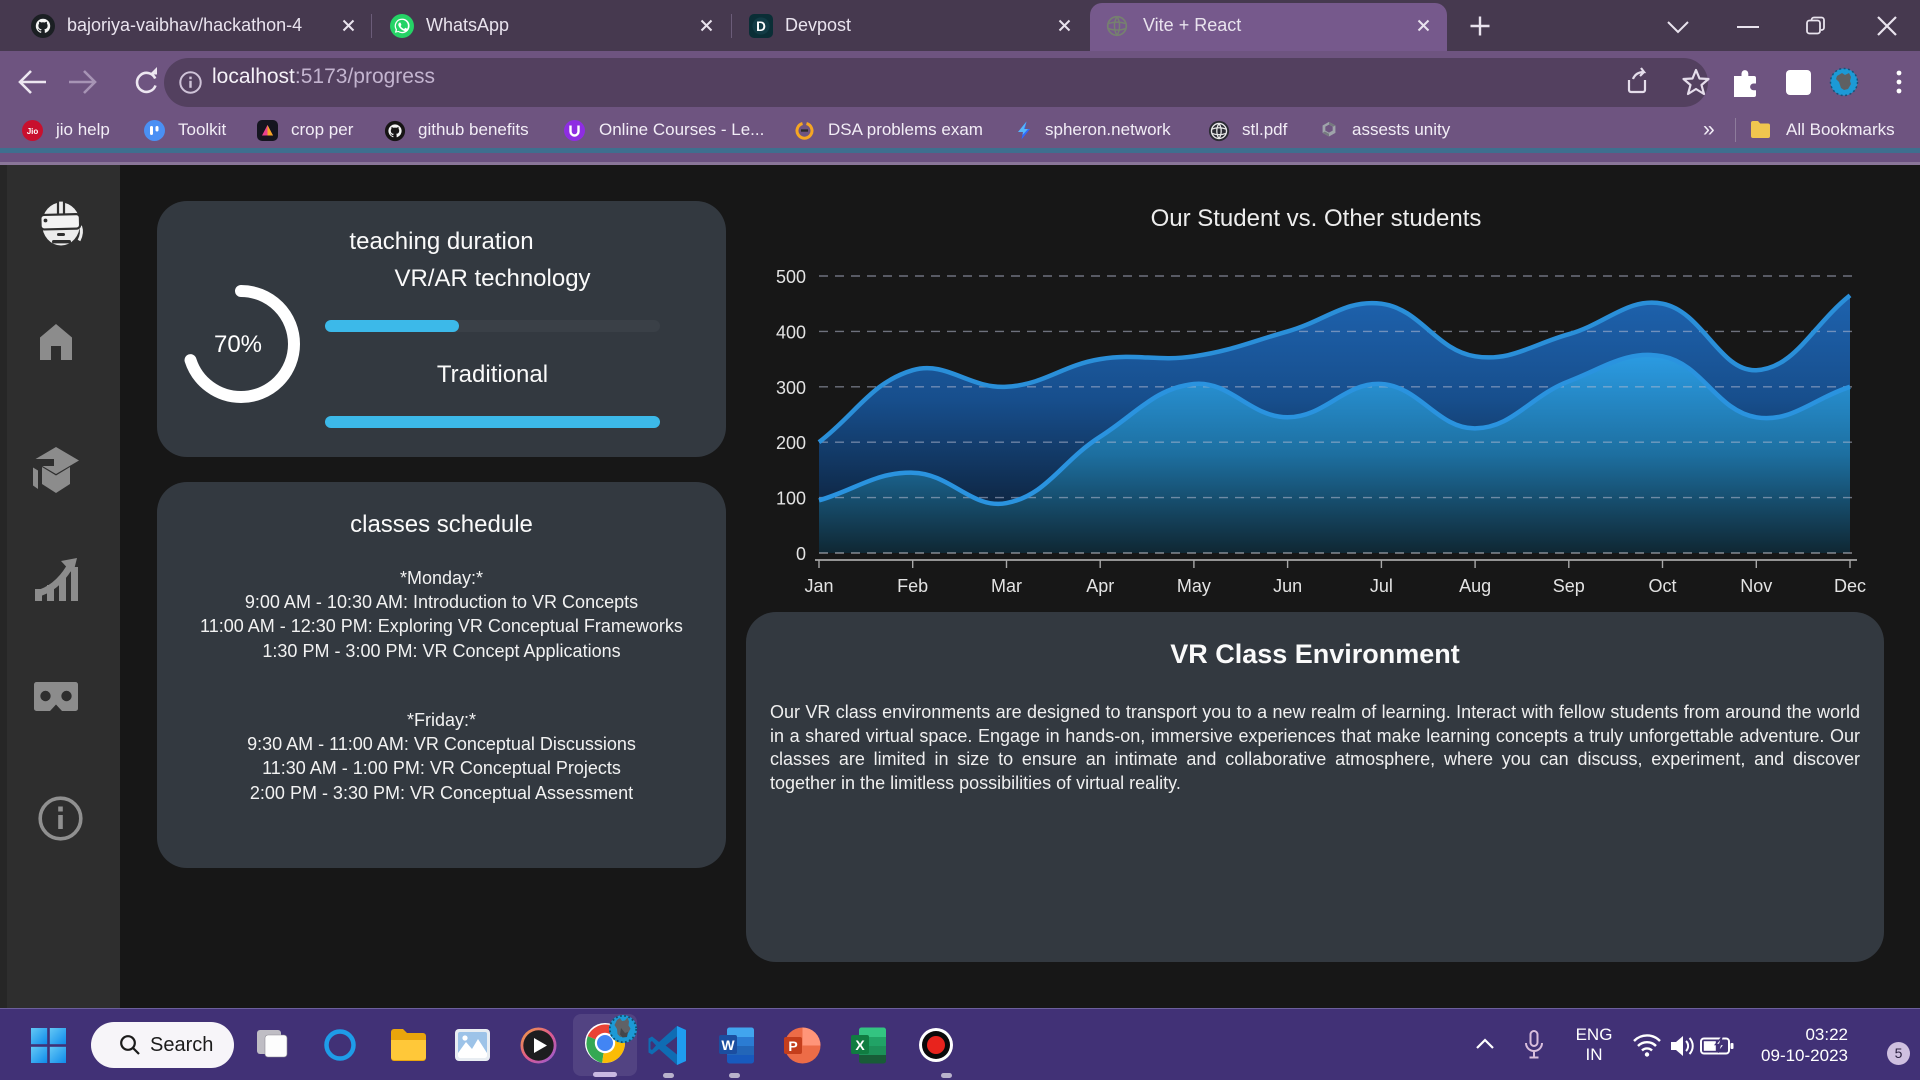 This screenshot has height=1080, width=1920. I want to click on svg-text: Jio, so click(33, 131).